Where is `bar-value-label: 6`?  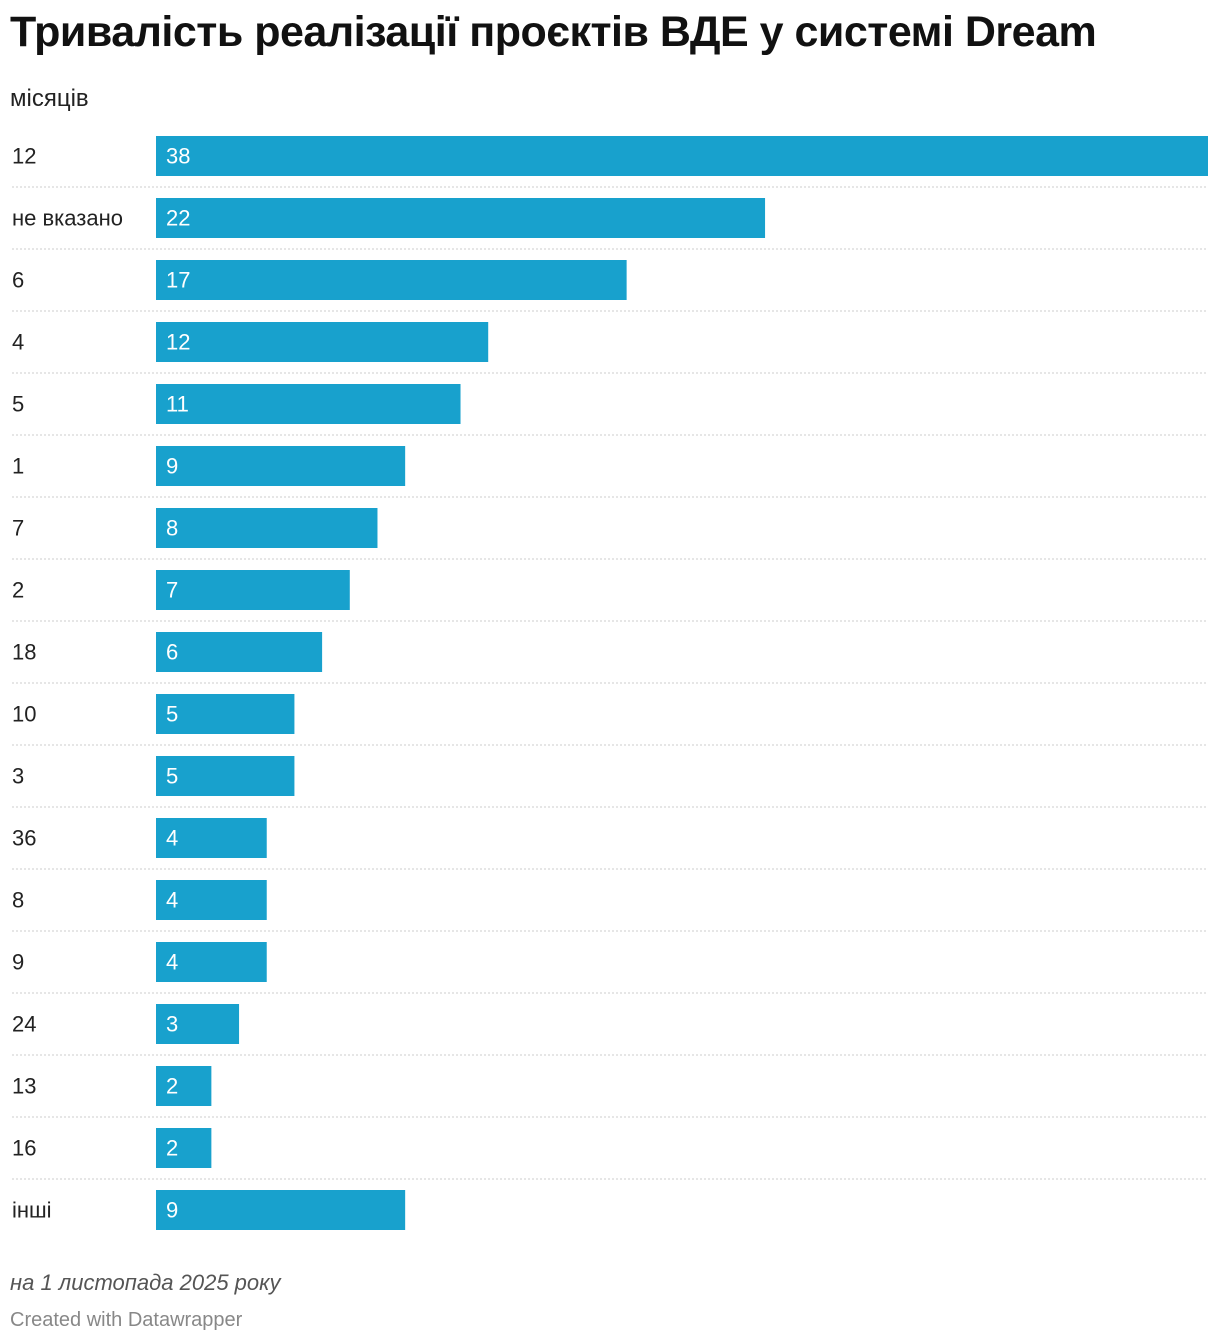 bar-value-label: 6 is located at coordinates (172, 652).